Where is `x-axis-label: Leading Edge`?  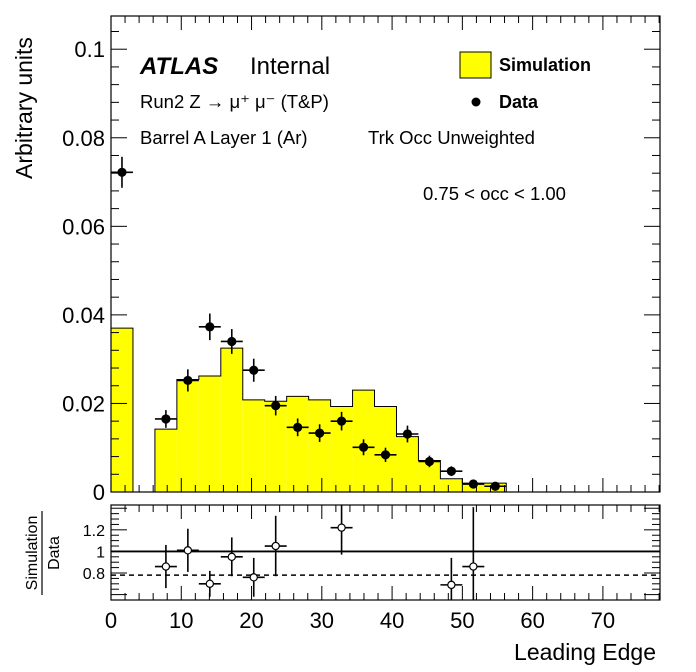 x-axis-label: Leading Edge is located at coordinates (585, 652).